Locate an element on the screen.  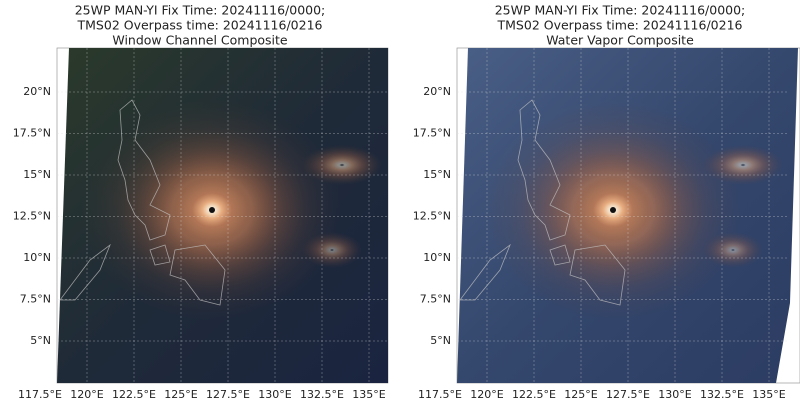
panel-title: Window Channel Composite is located at coordinates (200, 40).